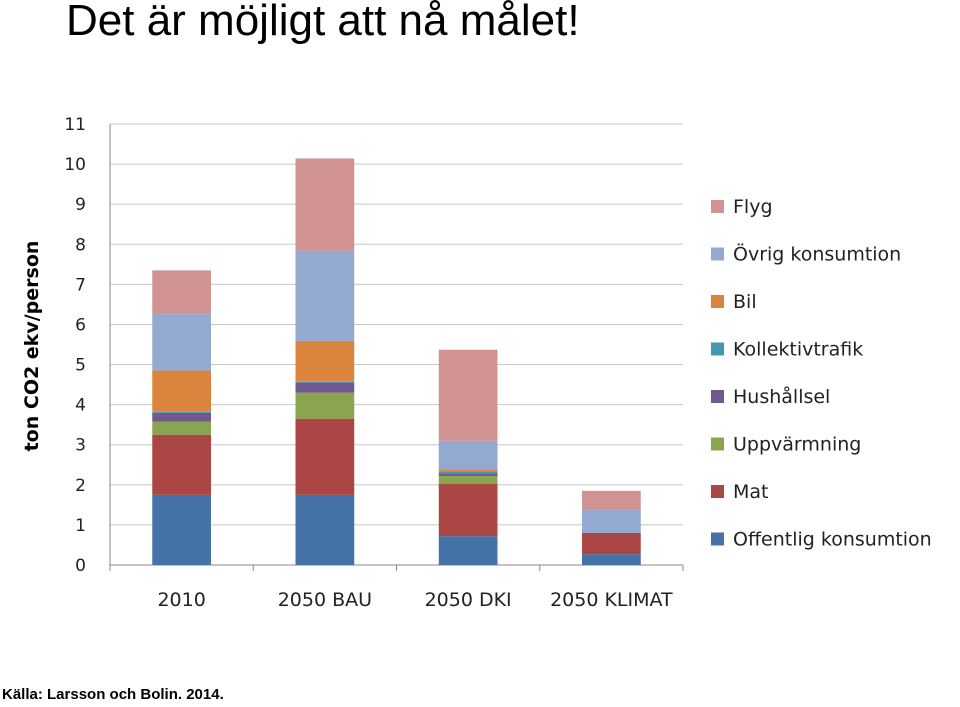  What do you see at coordinates (80, 285) in the screenshot?
I see `y-tick-label: 7` at bounding box center [80, 285].